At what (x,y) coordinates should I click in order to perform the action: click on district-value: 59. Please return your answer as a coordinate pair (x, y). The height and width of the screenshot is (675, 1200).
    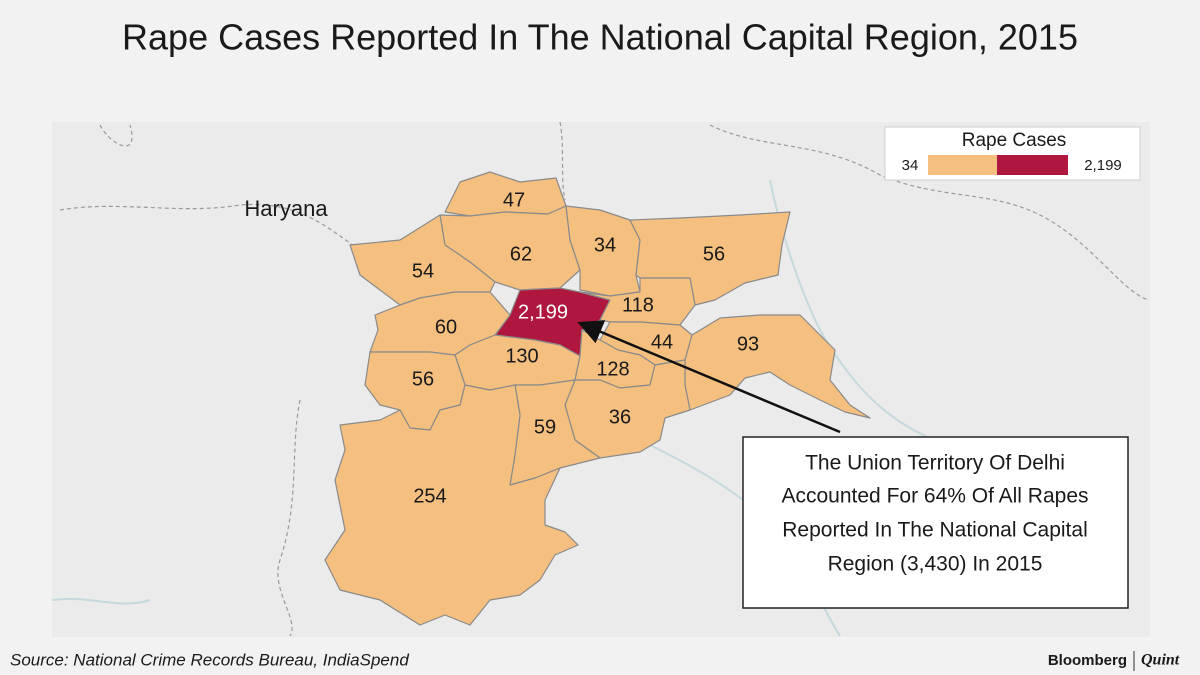
    Looking at the image, I should click on (545, 427).